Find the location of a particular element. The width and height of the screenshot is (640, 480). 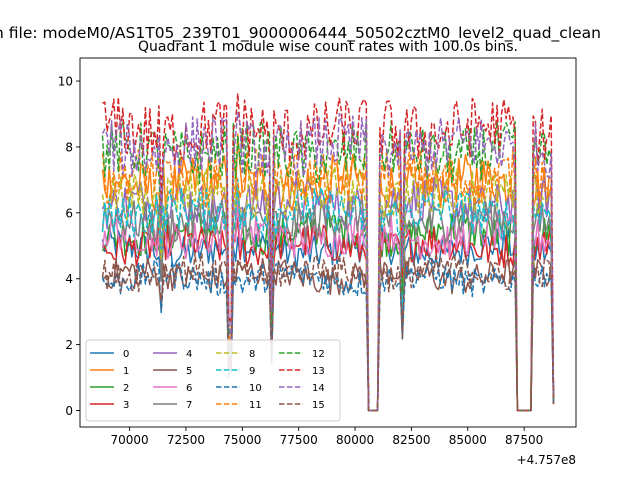

legend-label-13: 13 is located at coordinates (318, 371).